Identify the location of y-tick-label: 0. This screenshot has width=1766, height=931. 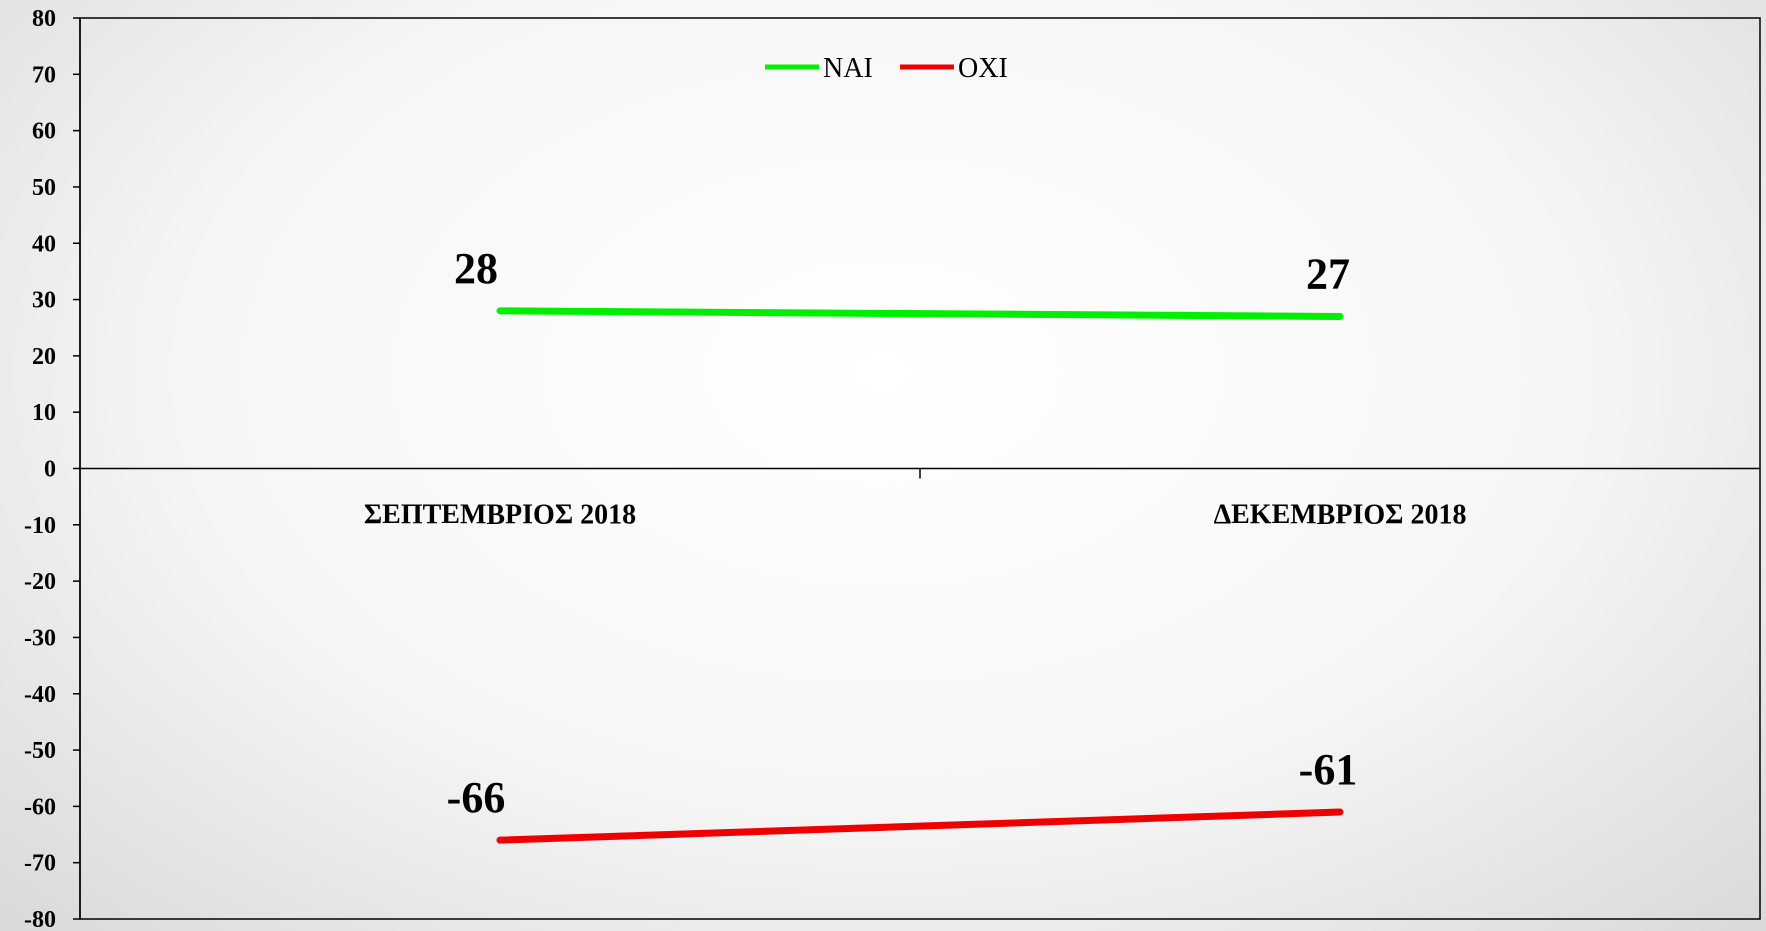
(50, 470).